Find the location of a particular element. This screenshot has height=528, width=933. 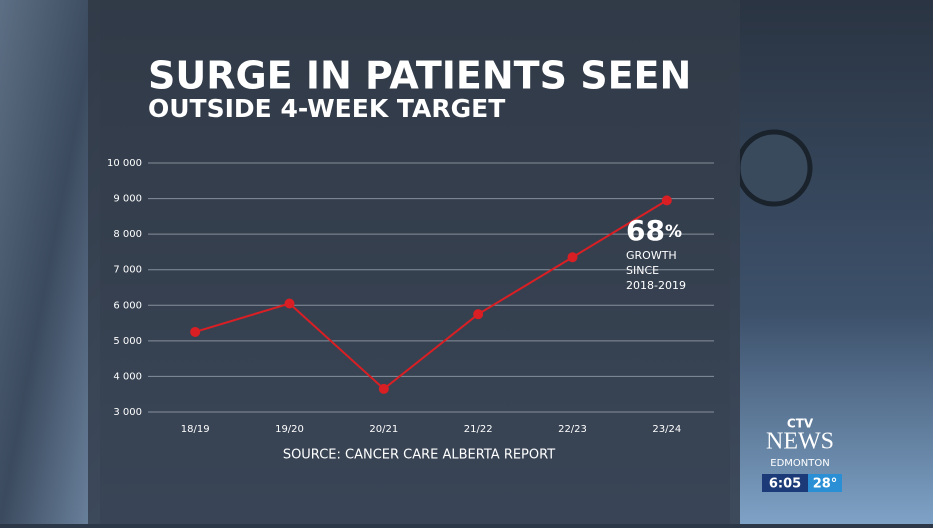

time: 6:05 is located at coordinates (785, 484).